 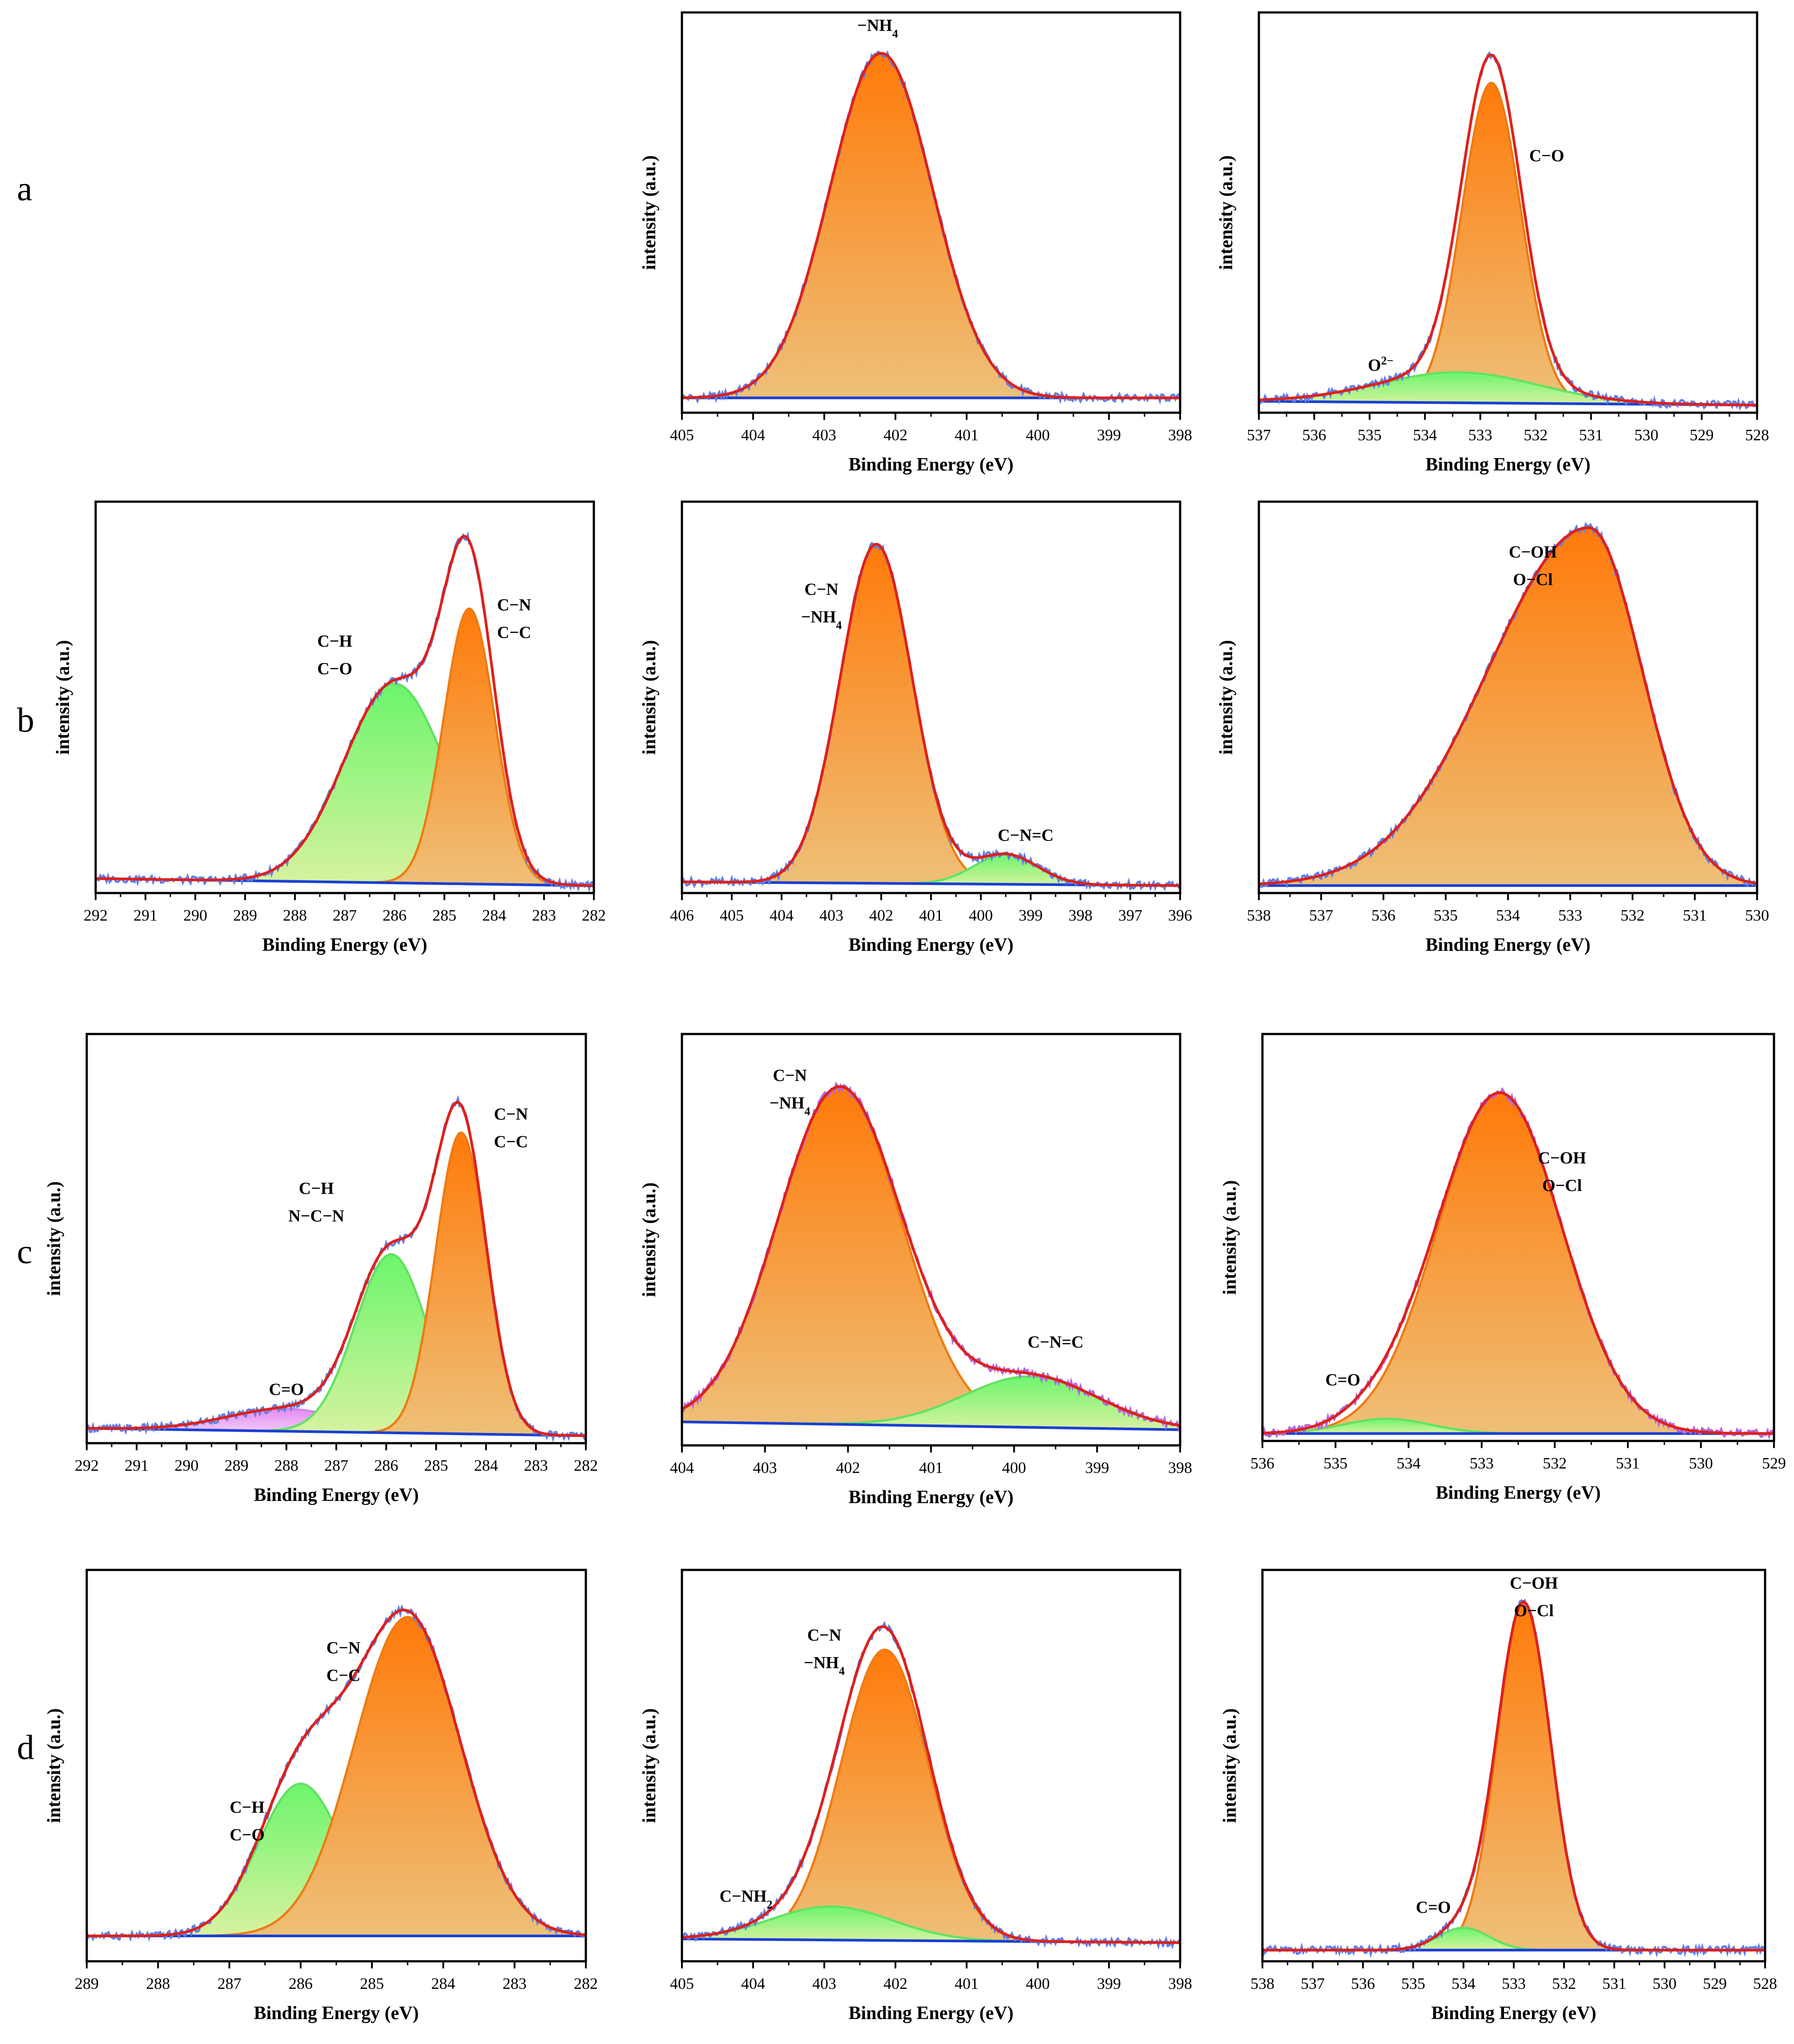 What do you see at coordinates (436, 1465) in the screenshot?
I see `x-tick-label: 285` at bounding box center [436, 1465].